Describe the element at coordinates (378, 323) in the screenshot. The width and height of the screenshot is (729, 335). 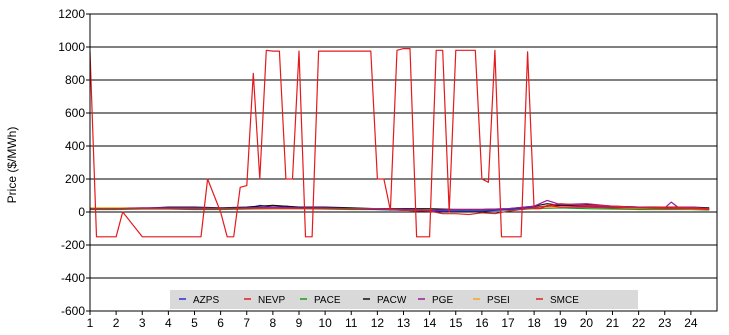
I see `x-tick-label: 12` at that location.